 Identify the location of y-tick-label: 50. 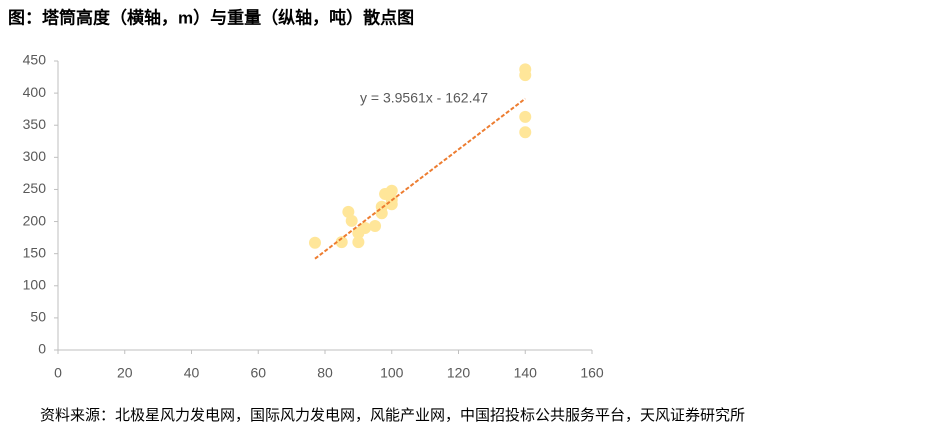
(38, 317).